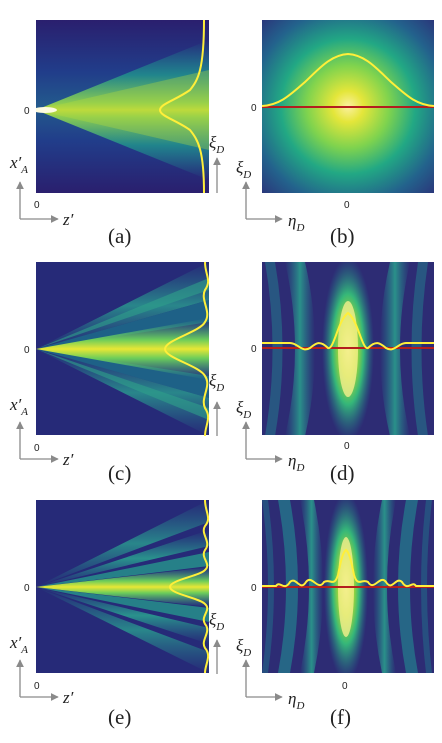 Image resolution: width=442 pixels, height=743 pixels. What do you see at coordinates (335, 134) in the screenshot?
I see `panel-b: 0 0 ξD ηD (b)` at bounding box center [335, 134].